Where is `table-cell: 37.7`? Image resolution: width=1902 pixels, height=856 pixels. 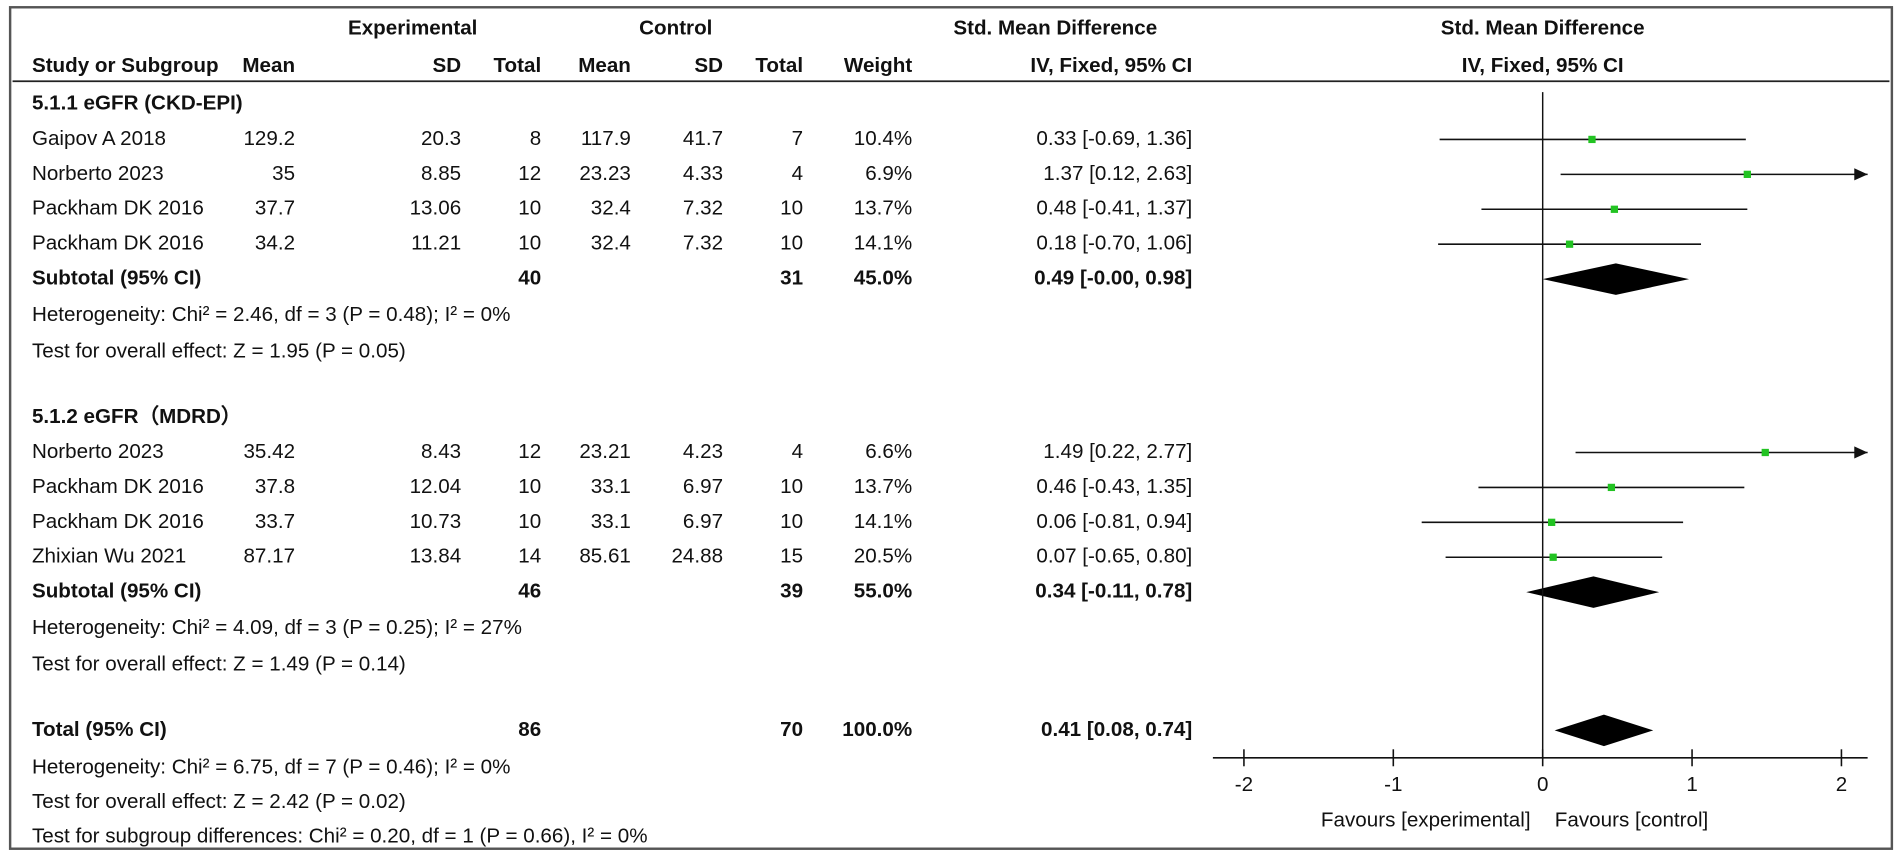
table-cell: 37.7 is located at coordinates (275, 208).